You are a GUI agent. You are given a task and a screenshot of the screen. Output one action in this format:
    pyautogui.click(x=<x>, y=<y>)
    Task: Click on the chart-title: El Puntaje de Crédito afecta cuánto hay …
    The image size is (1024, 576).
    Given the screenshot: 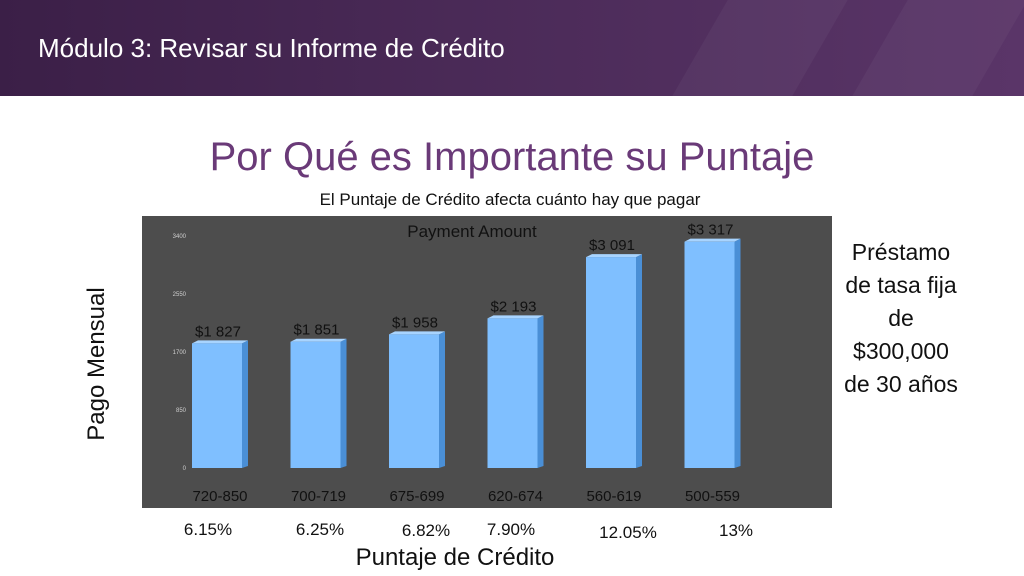 What is the action you would take?
    pyautogui.click(x=510, y=199)
    